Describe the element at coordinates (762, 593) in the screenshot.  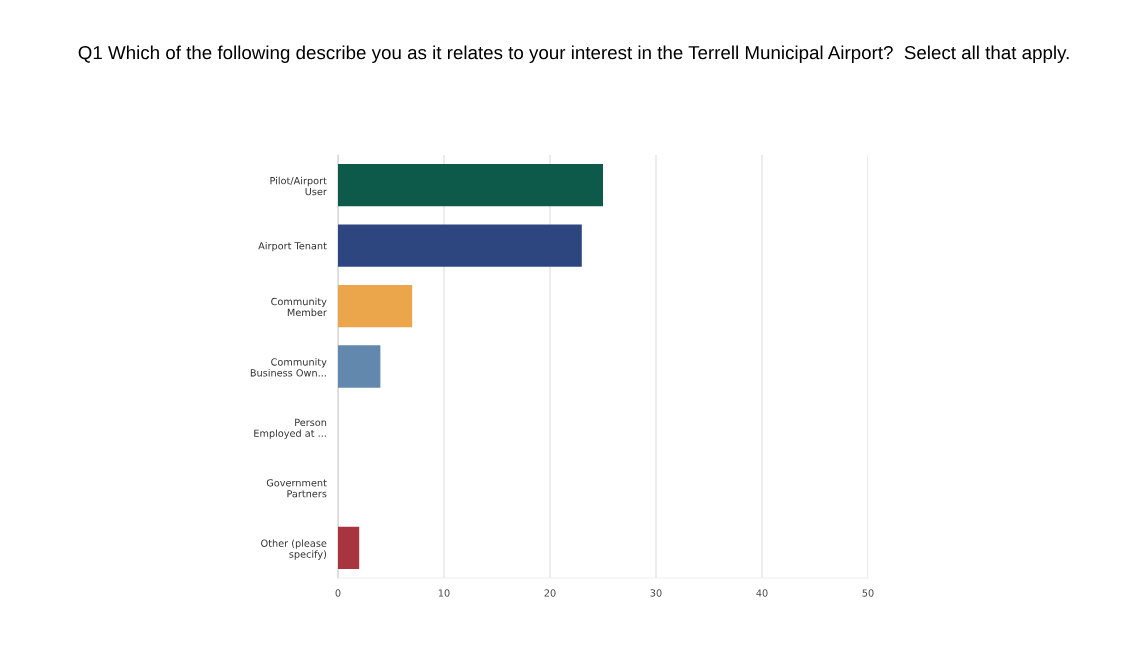
I see `x-tick-label: 40` at that location.